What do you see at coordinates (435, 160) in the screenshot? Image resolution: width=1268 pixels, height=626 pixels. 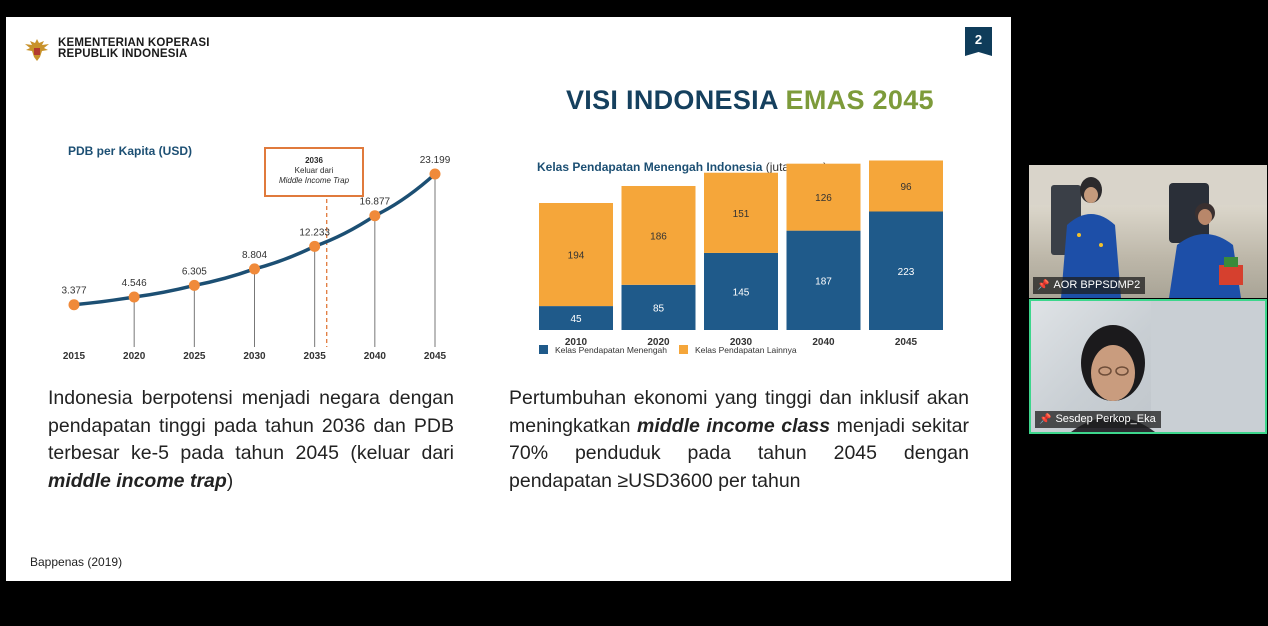 I see `gdp-data-label: 23.199` at bounding box center [435, 160].